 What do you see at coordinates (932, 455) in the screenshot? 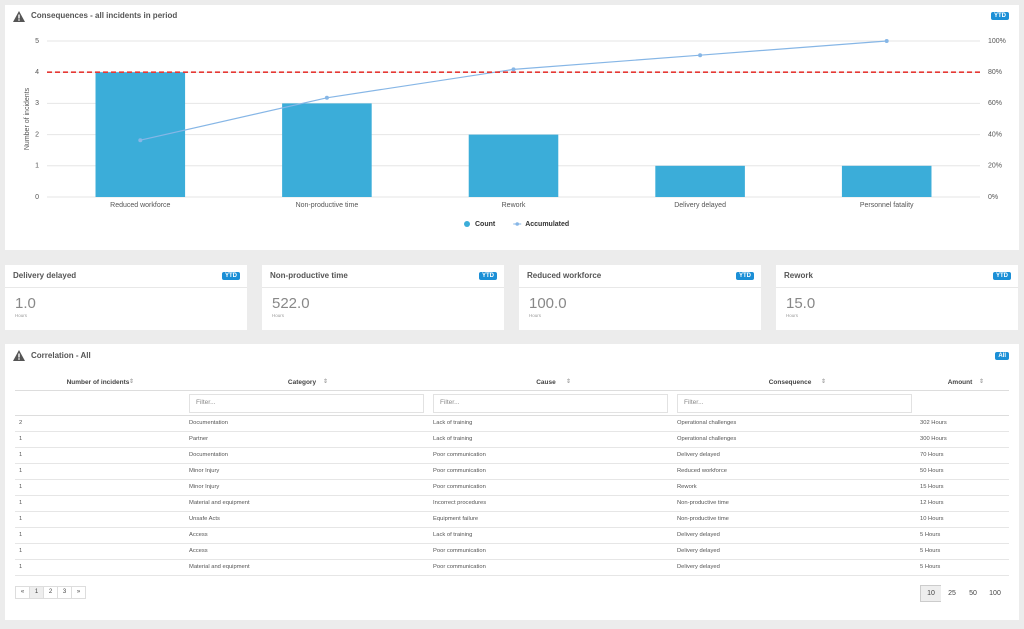
I see `table-cell: 70 Hours` at bounding box center [932, 455].